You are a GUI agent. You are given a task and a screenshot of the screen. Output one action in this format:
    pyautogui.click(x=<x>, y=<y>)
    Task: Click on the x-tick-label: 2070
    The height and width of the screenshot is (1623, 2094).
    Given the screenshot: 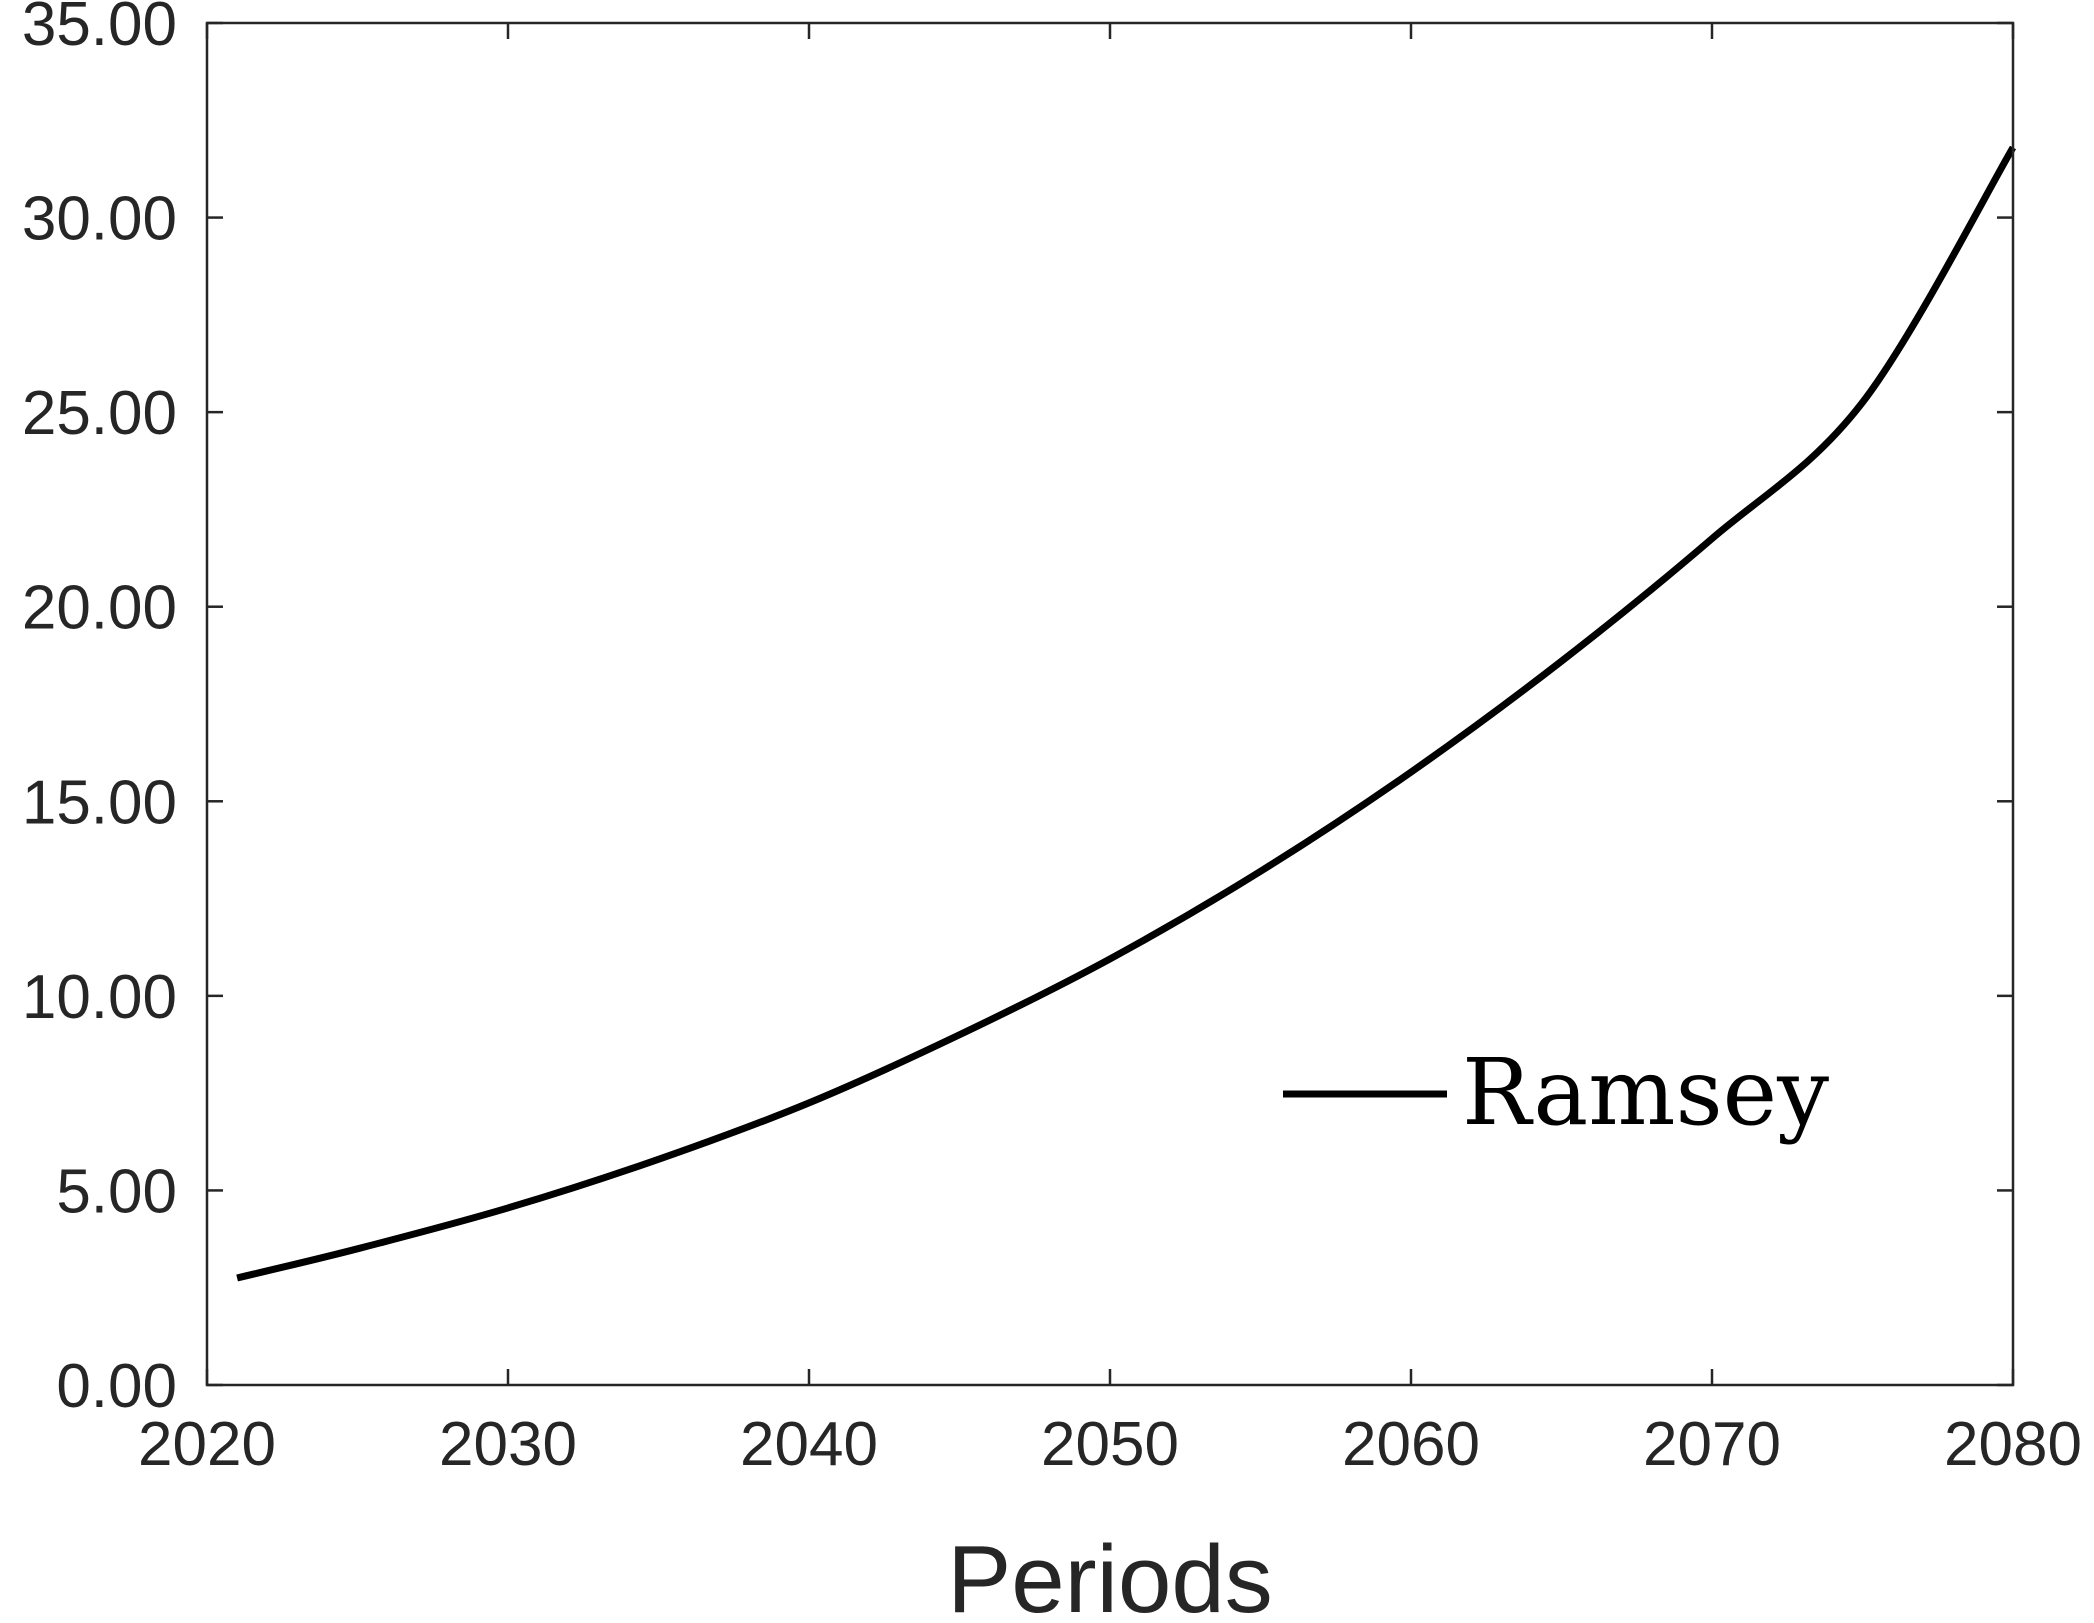 What is the action you would take?
    pyautogui.click(x=1712, y=1444)
    